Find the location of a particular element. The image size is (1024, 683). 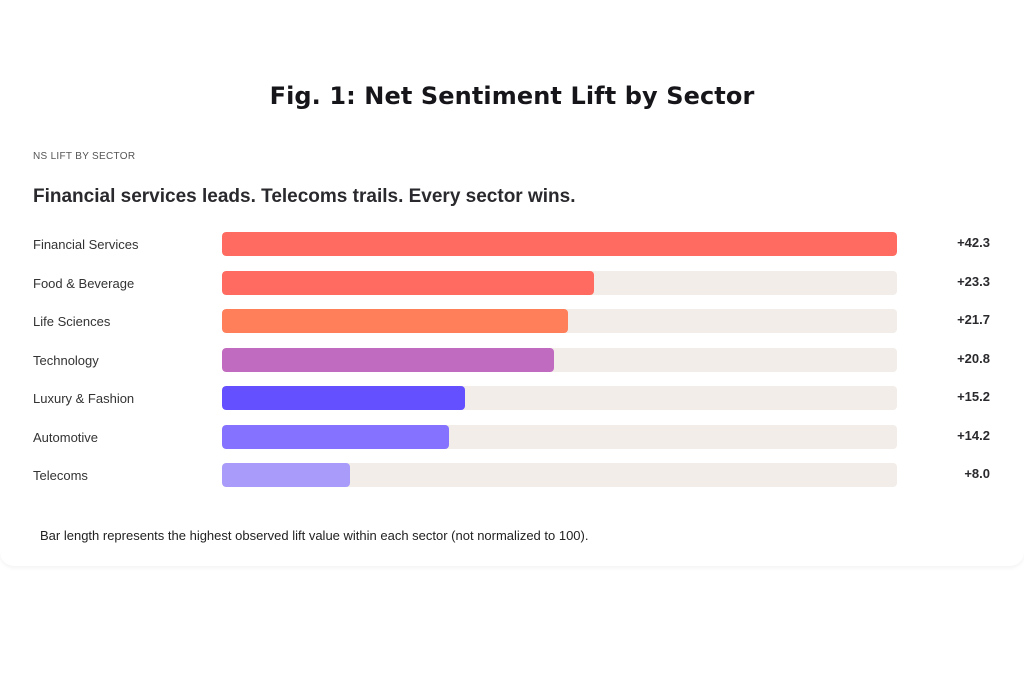

bar-row: Technology +20.8 is located at coordinates (512, 360).